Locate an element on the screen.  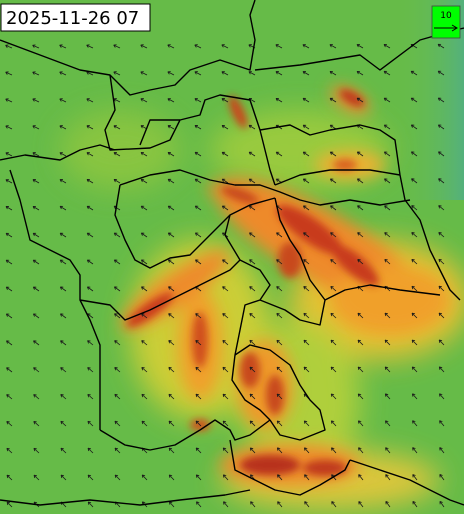
timestamp-background is located at coordinates (75, 17).